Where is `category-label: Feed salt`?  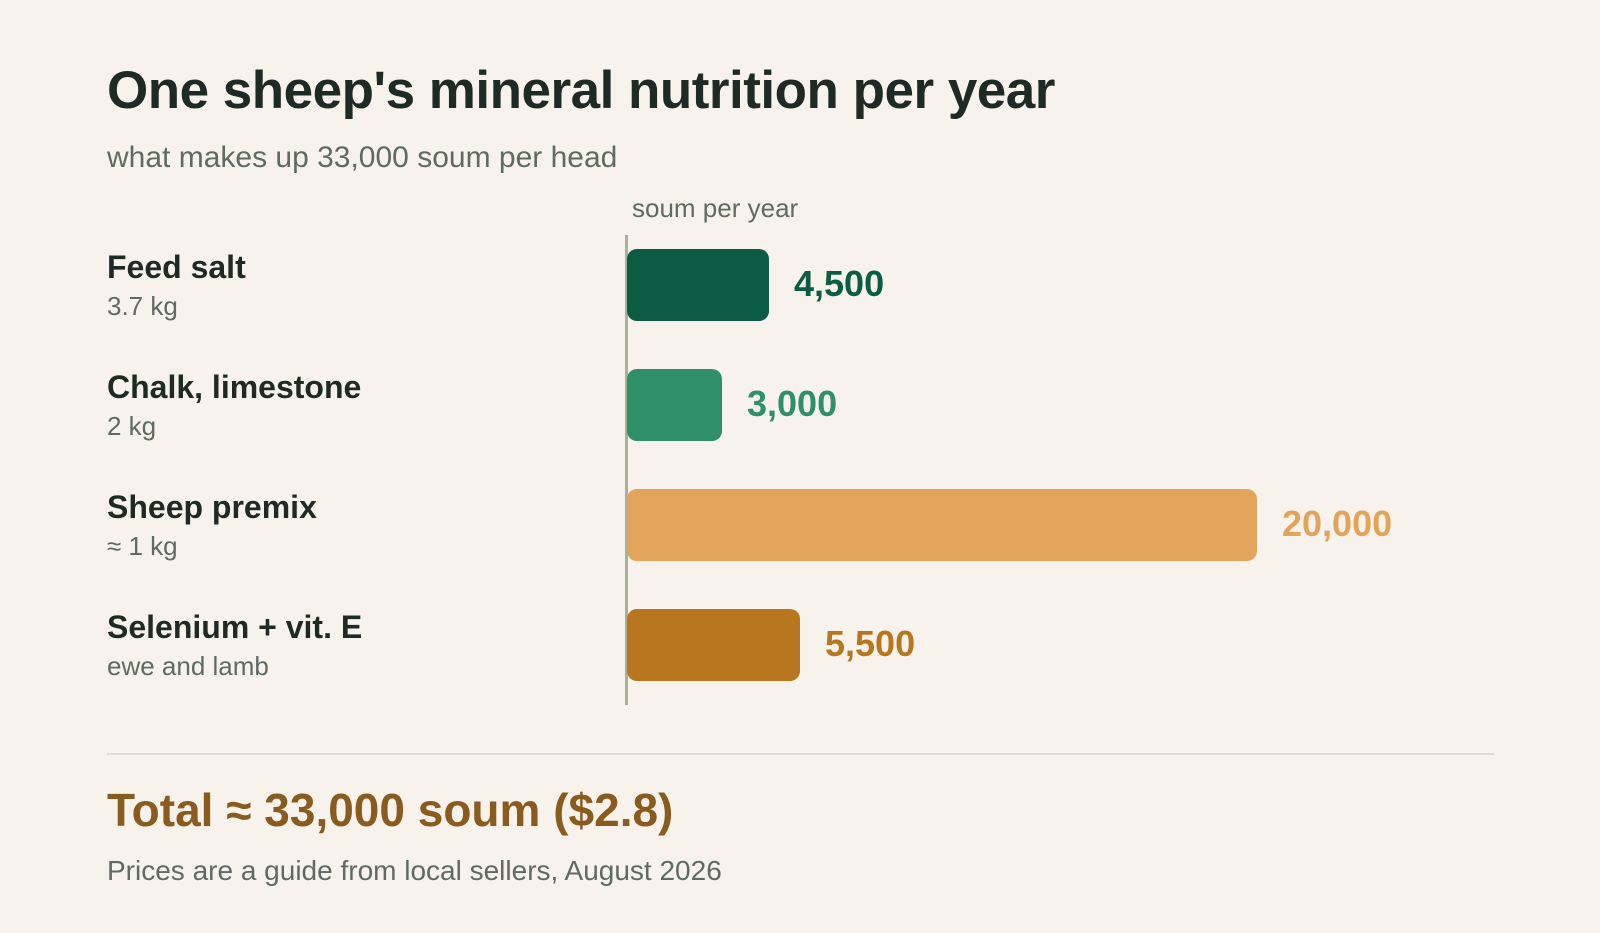
category-label: Feed salt is located at coordinates (176, 267).